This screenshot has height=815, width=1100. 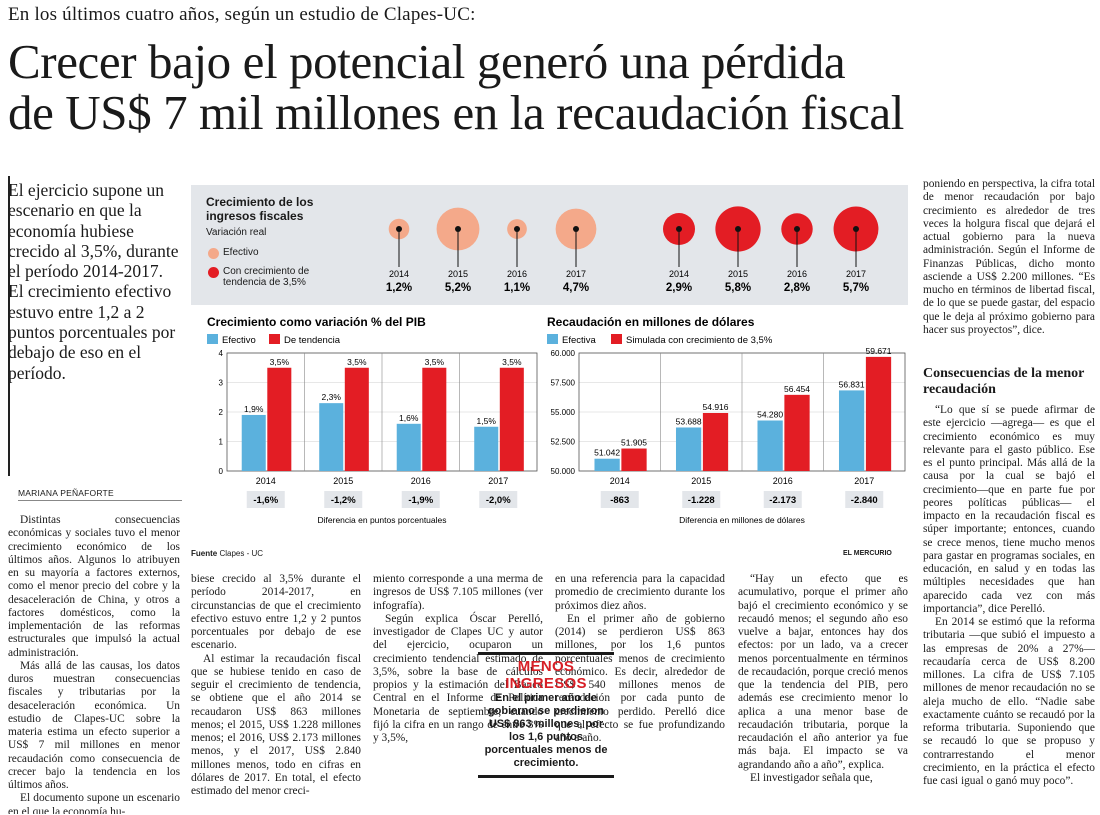 I want to click on bar-blue-2017, so click(x=486, y=448).